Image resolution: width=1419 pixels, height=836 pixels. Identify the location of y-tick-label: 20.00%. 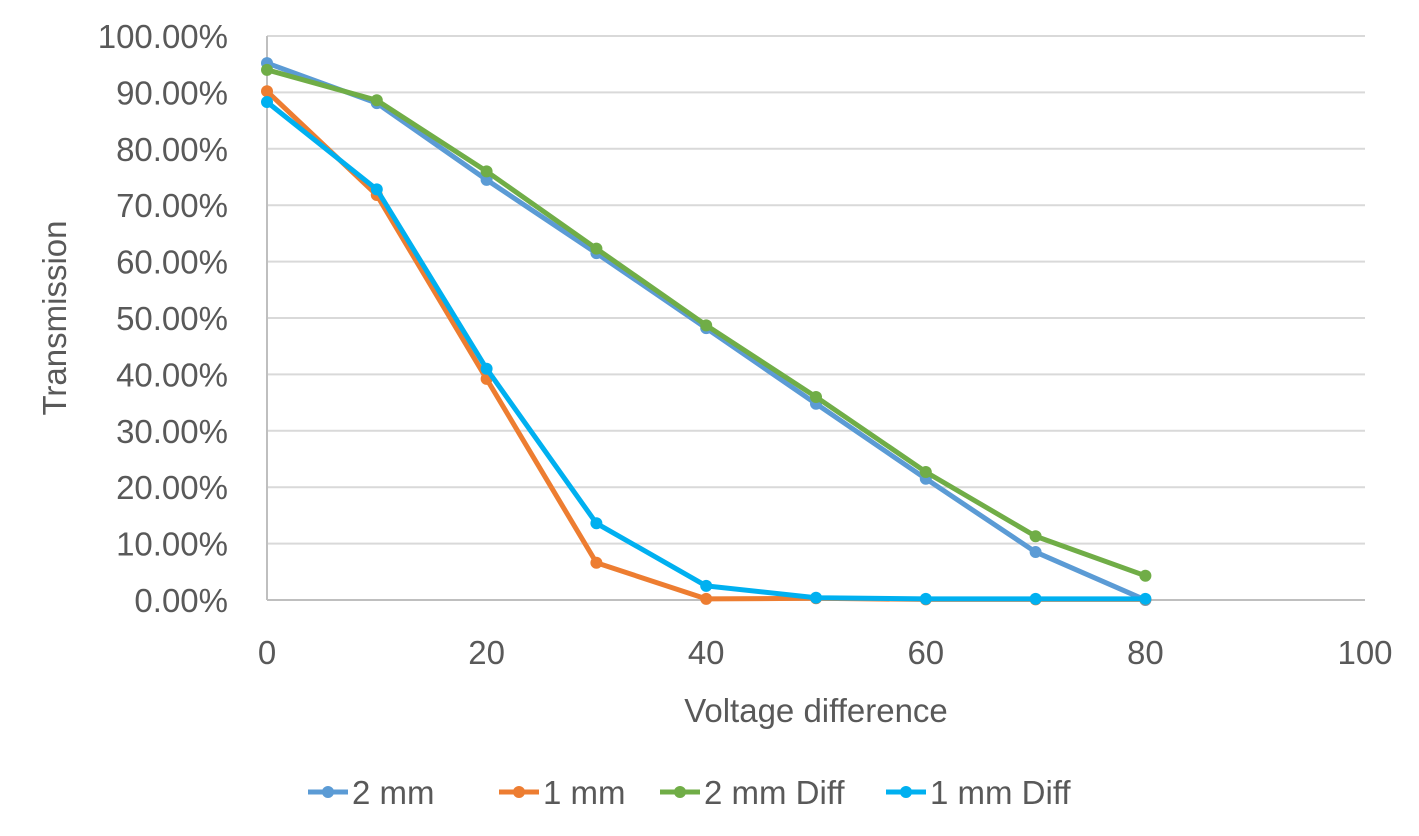
(172, 487).